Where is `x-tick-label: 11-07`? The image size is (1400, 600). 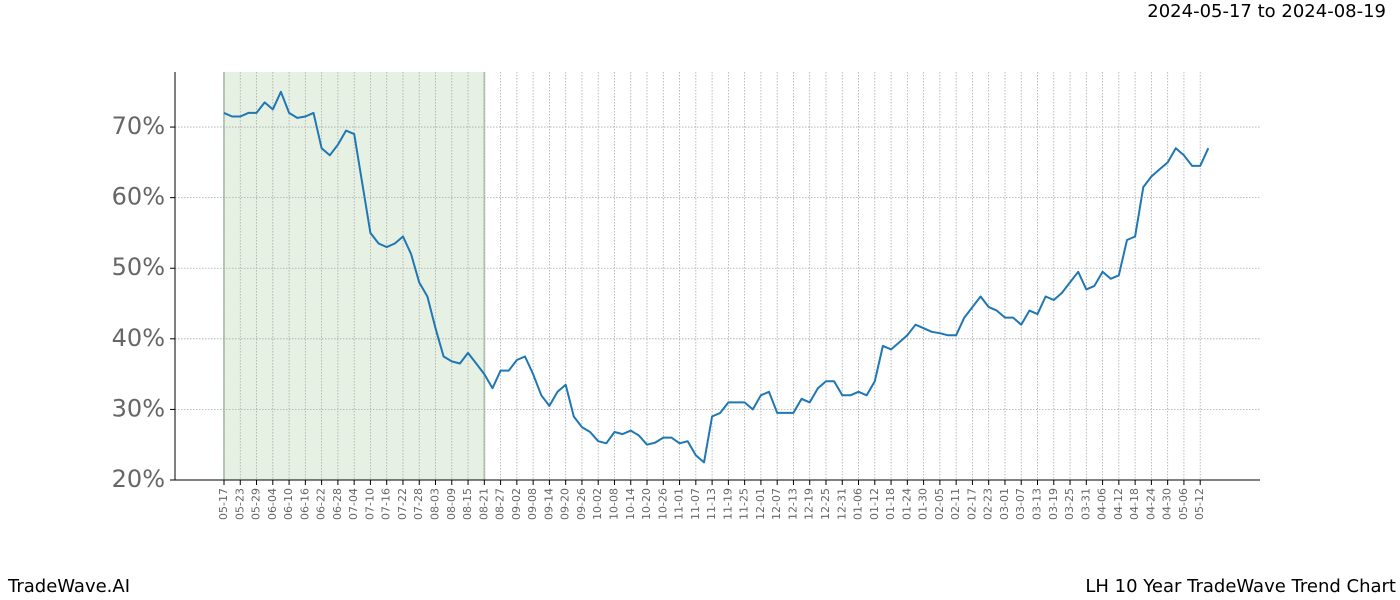 x-tick-label: 11-07 is located at coordinates (695, 504).